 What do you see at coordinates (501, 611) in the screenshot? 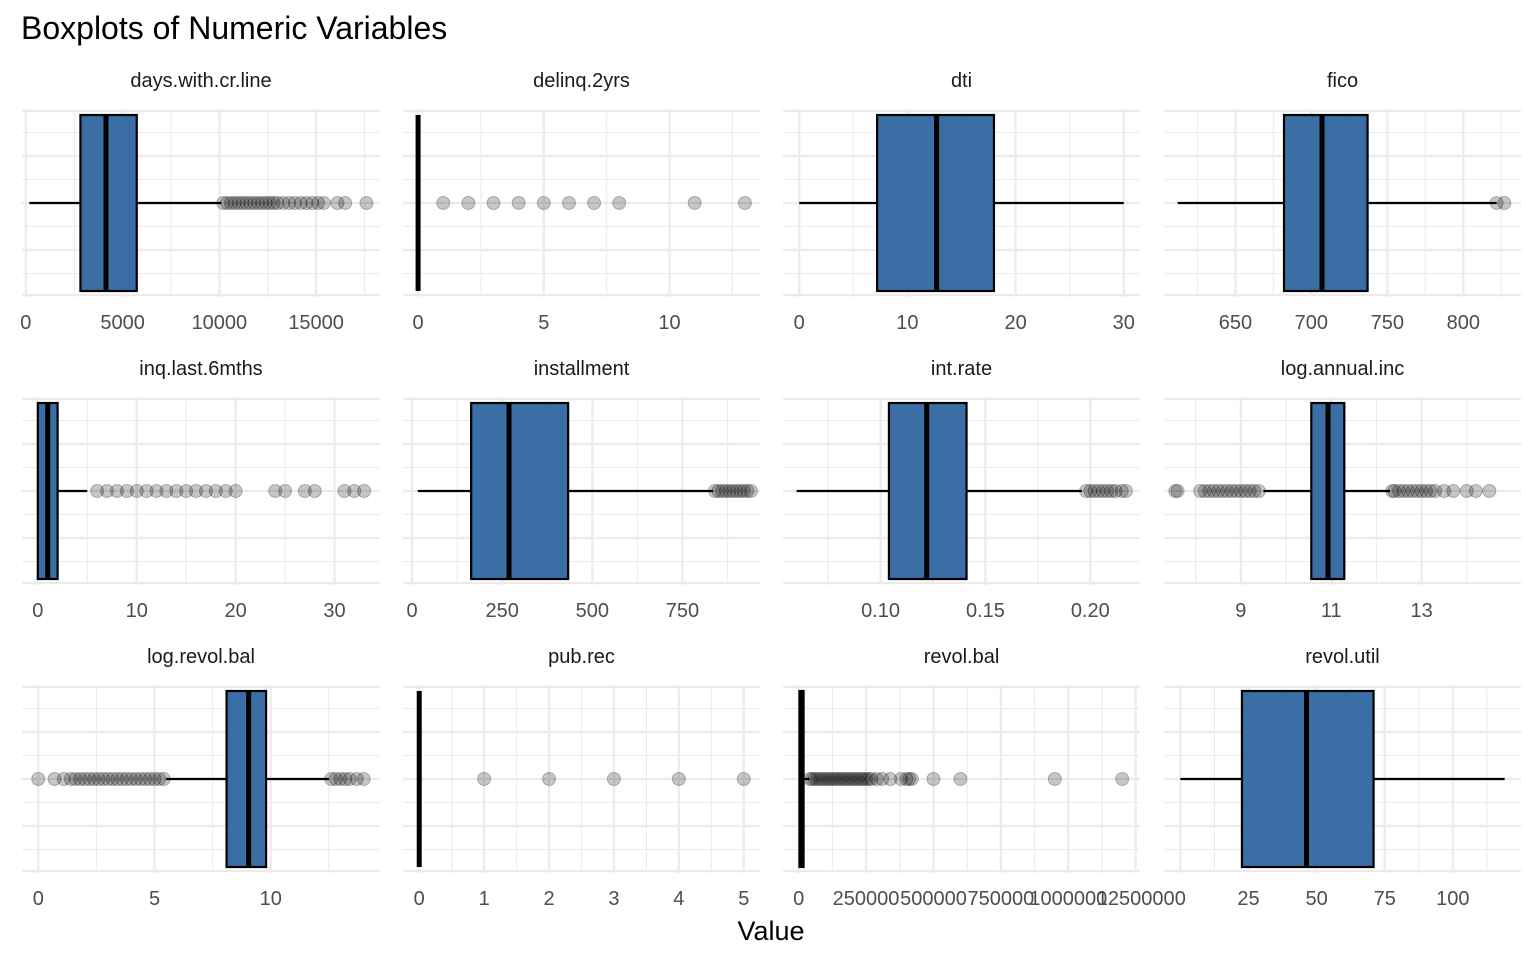
I see `tick-label: 250` at bounding box center [501, 611].